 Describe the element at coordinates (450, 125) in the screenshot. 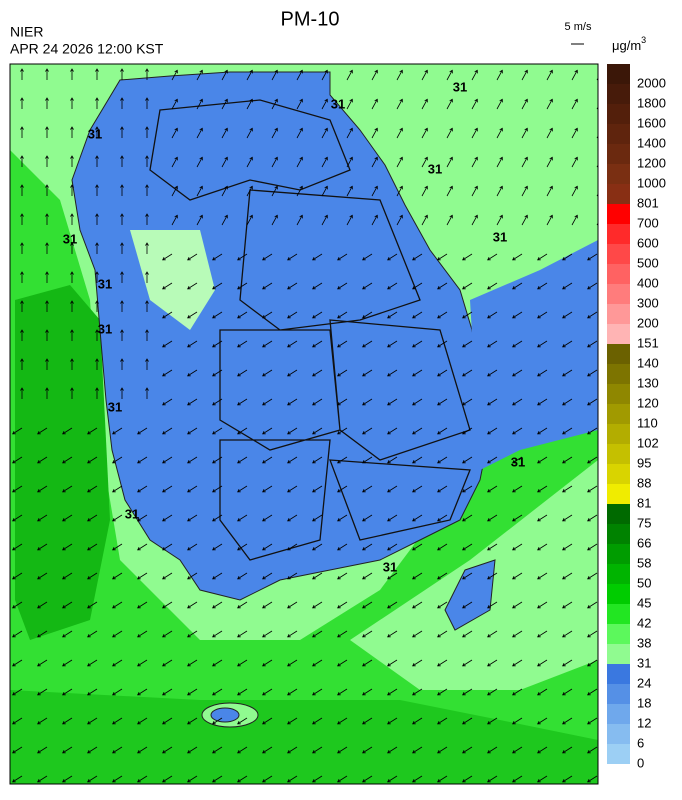

I see `light-zone` at that location.